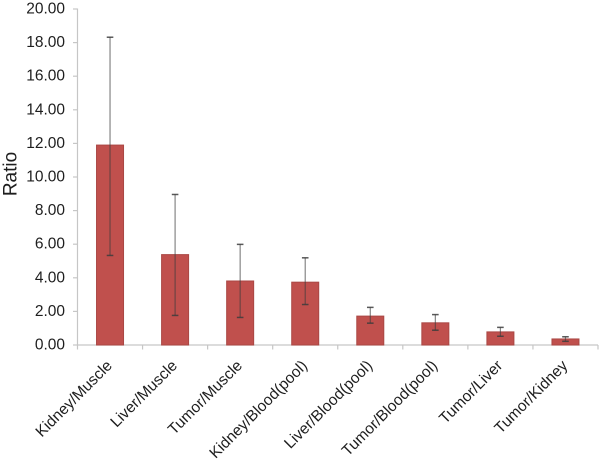  I want to click on y-tick-label-14-00: 14.00, so click(45, 109).